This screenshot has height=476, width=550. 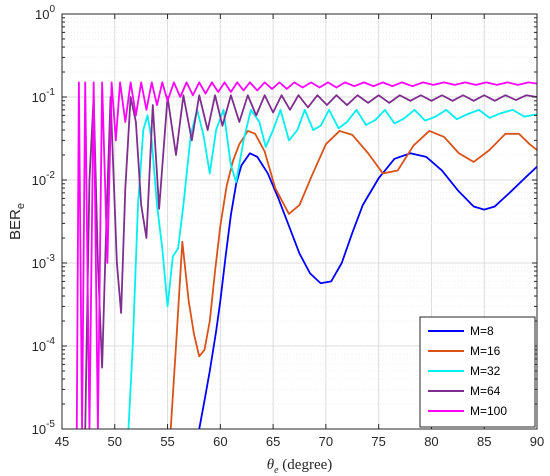 I want to click on legend-label: M=64, so click(x=485, y=391).